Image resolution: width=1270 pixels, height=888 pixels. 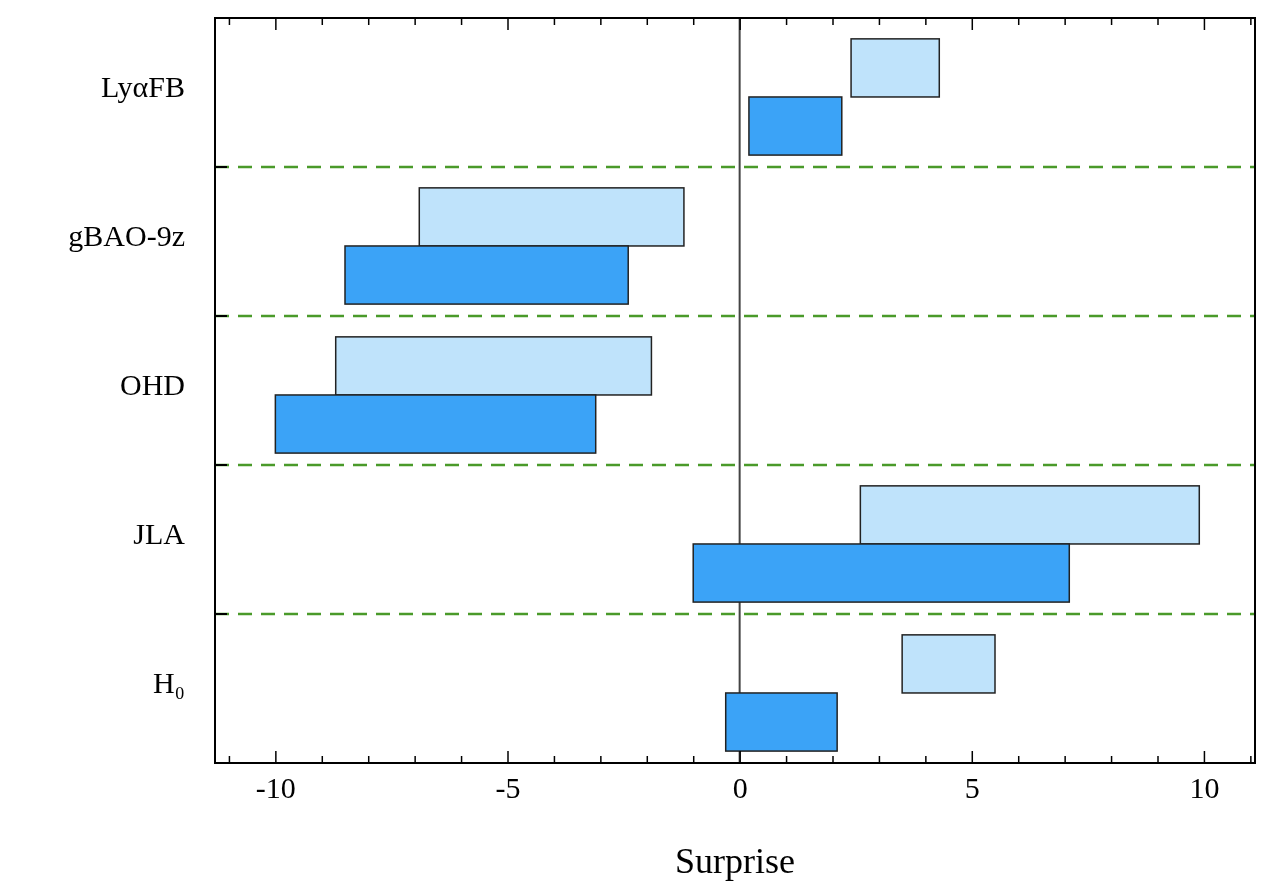 I want to click on x-tick-label: 0, so click(x=740, y=788).